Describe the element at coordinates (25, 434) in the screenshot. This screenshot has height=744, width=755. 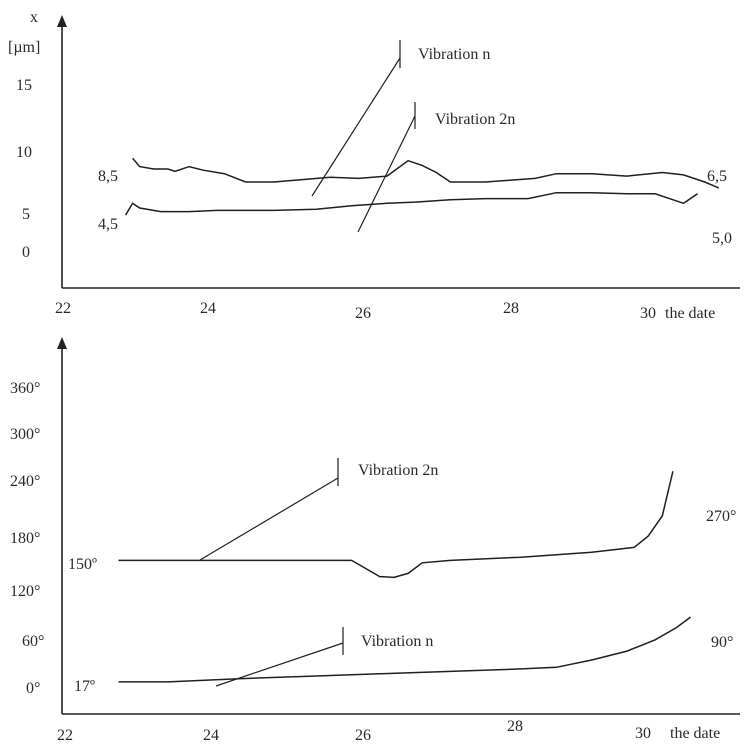
I see `y-tick-label: 300°` at that location.